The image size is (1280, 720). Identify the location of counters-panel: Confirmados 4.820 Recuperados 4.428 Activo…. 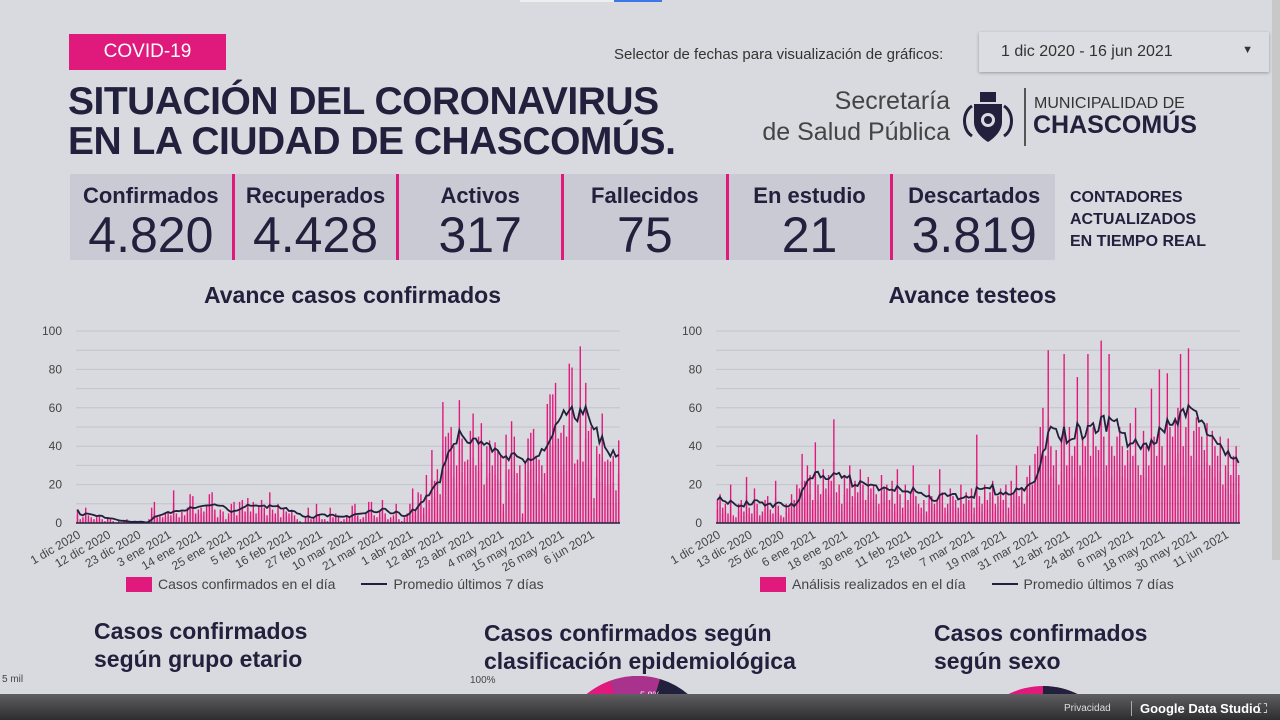
(562, 218).